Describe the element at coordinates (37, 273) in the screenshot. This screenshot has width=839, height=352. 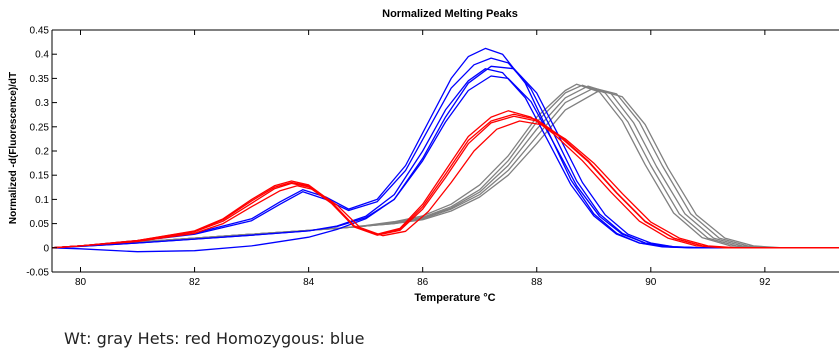
I see `y-tick-label: -0.05` at that location.